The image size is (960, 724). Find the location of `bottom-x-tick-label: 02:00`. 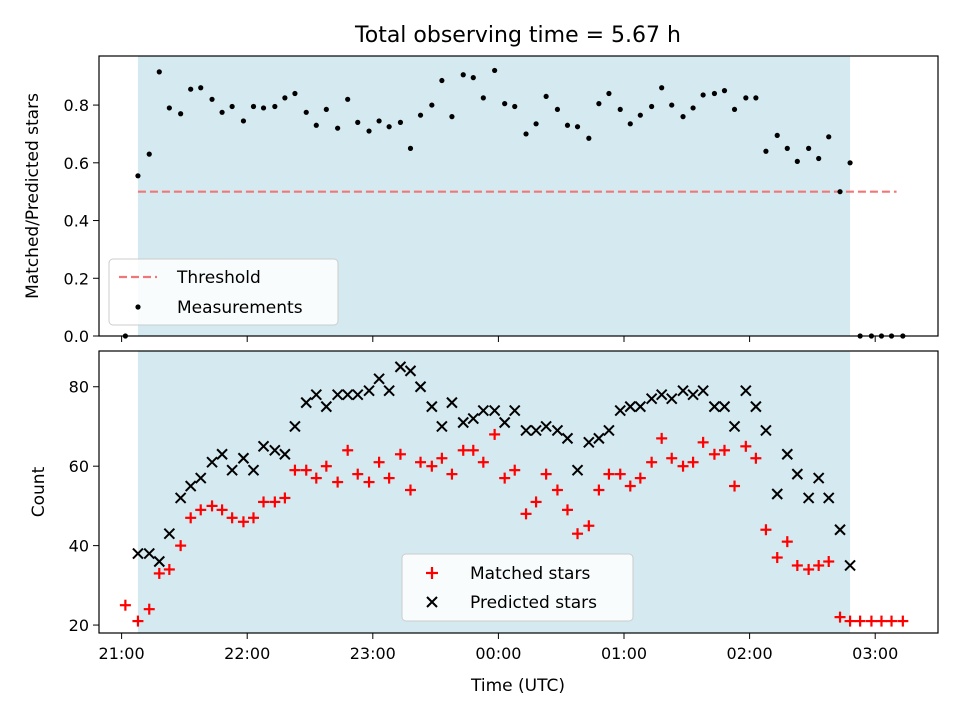

bottom-x-tick-label: 02:00 is located at coordinates (750, 653).